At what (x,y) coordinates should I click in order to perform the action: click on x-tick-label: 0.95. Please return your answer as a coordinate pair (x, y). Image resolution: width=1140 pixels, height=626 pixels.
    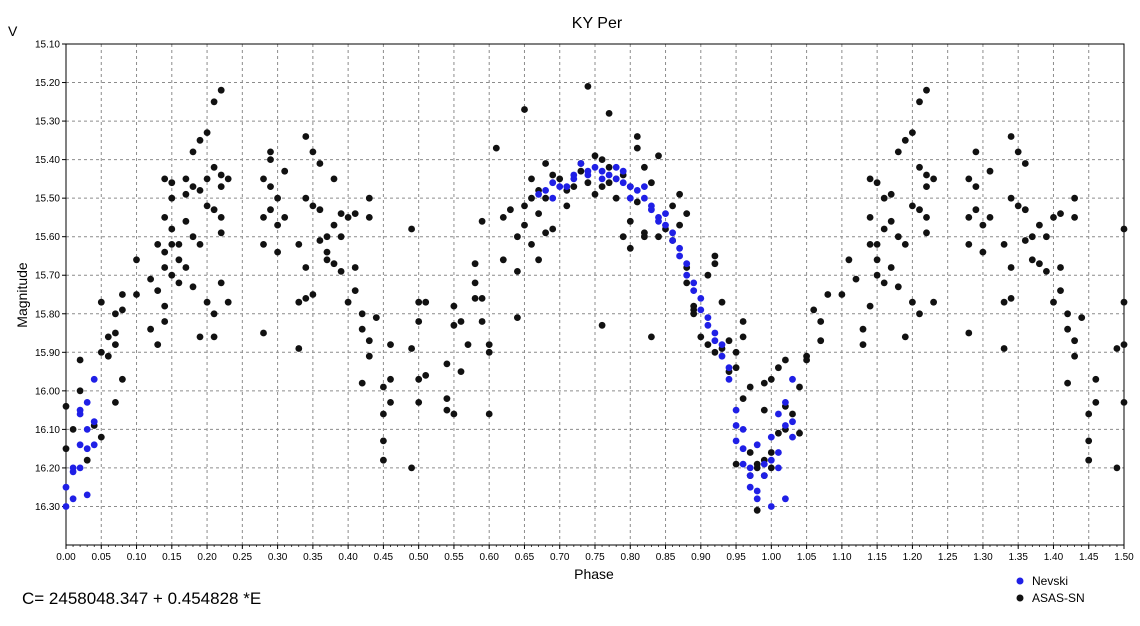
    Looking at the image, I should click on (736, 557).